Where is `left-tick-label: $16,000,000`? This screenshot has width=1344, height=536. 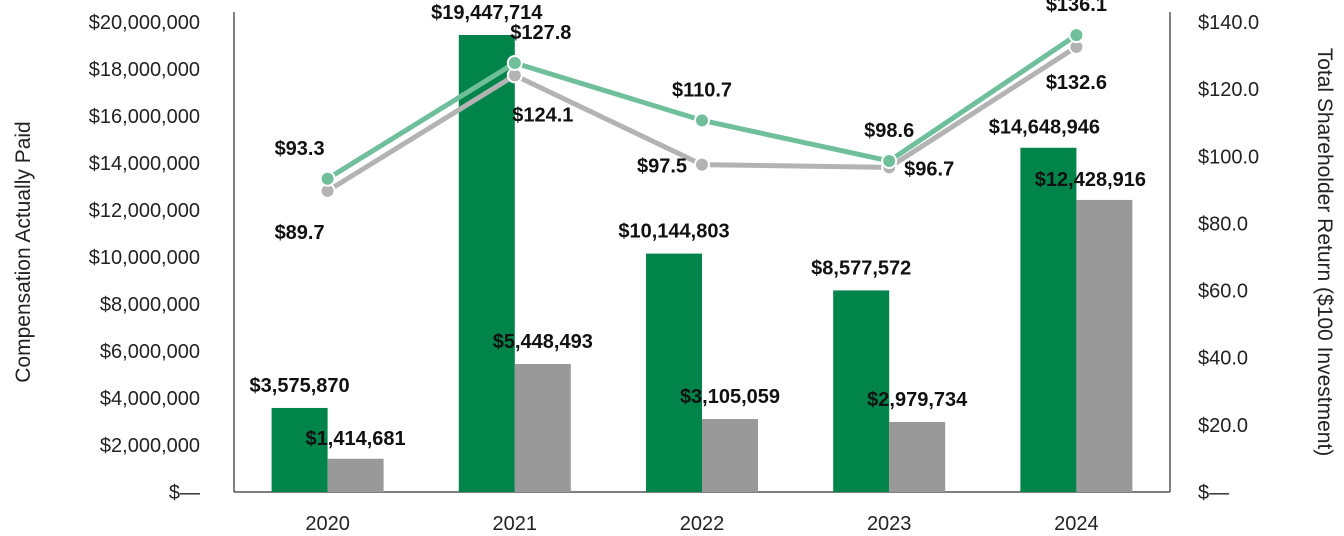
left-tick-label: $16,000,000 is located at coordinates (144, 117).